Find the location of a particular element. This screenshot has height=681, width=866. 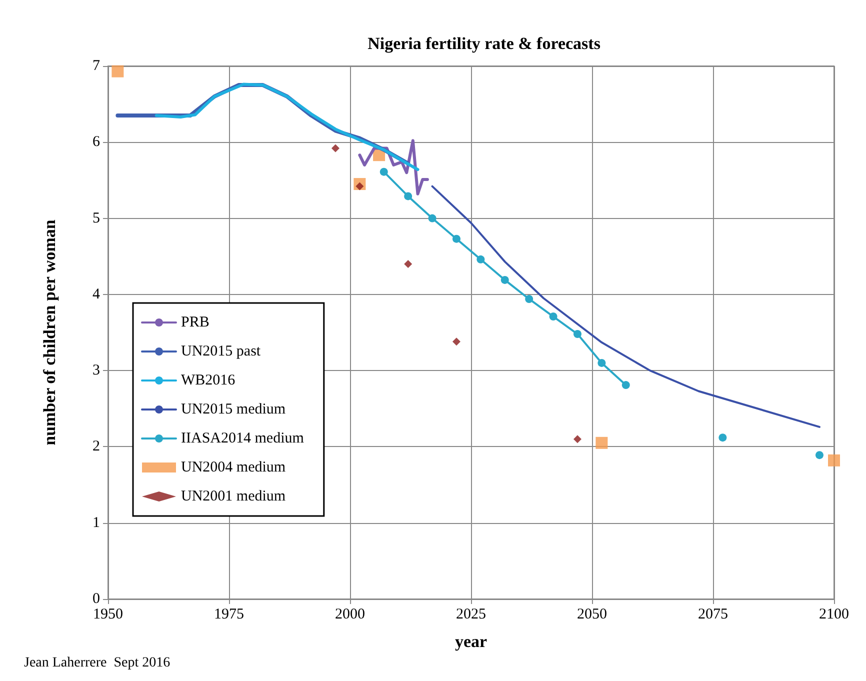

legend-label: UN2015 medium is located at coordinates (233, 410).